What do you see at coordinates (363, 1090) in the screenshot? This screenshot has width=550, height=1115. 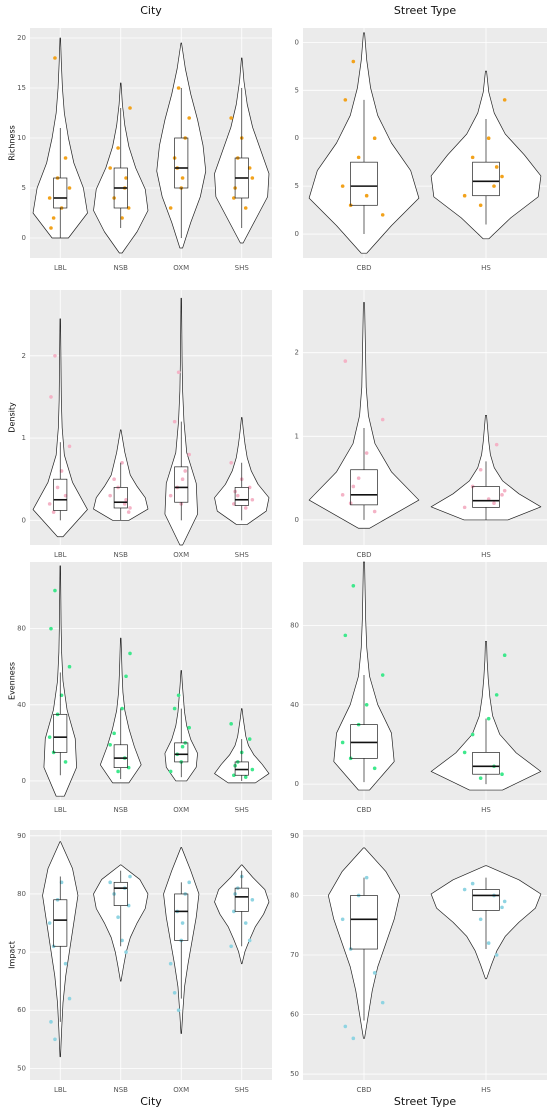 I see `x-tick-label: CBD` at bounding box center [363, 1090].